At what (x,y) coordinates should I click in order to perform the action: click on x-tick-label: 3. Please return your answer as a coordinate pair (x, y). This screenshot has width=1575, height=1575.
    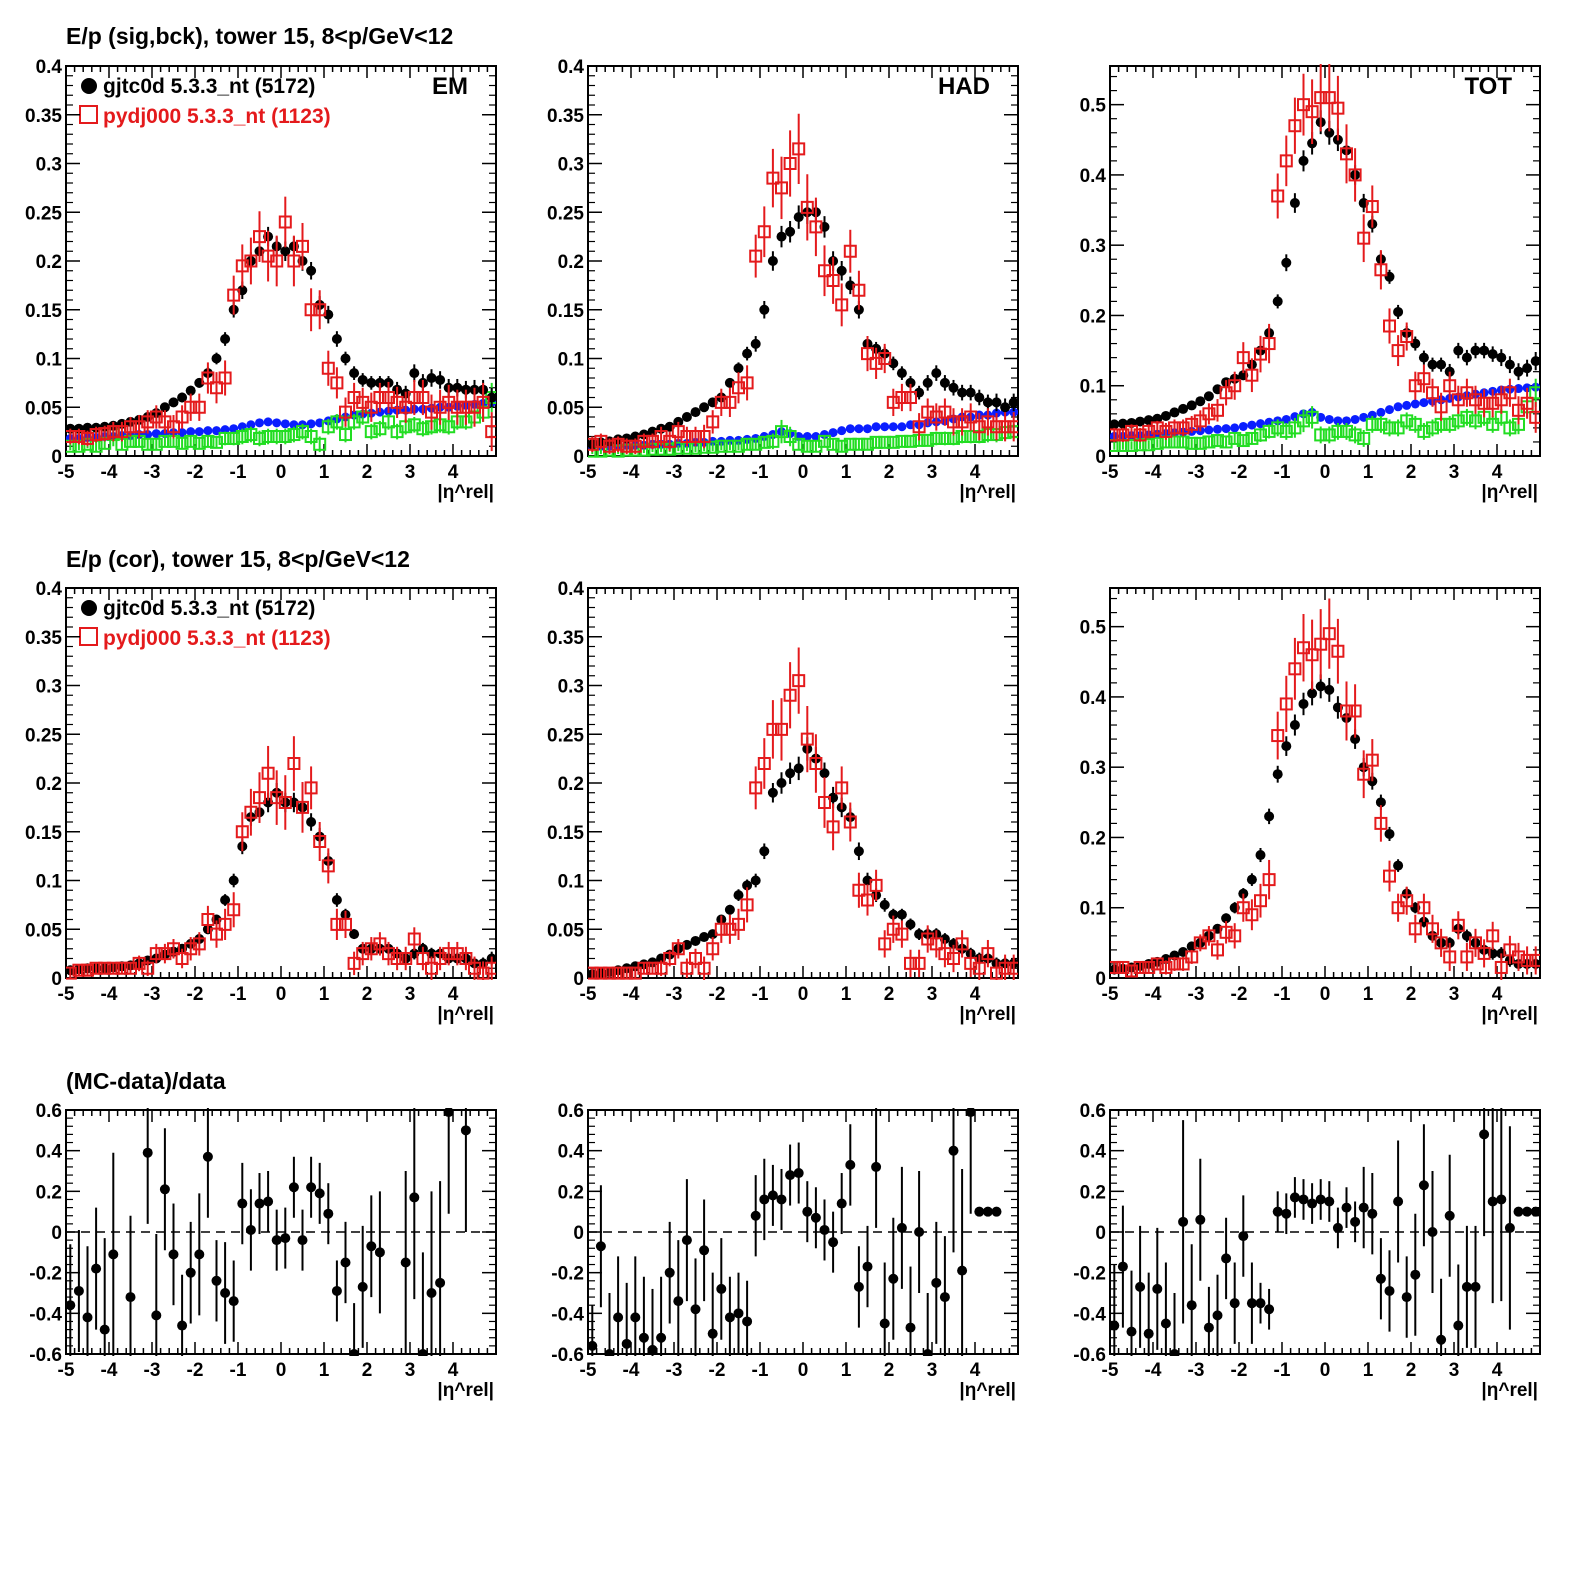
    Looking at the image, I should click on (932, 994).